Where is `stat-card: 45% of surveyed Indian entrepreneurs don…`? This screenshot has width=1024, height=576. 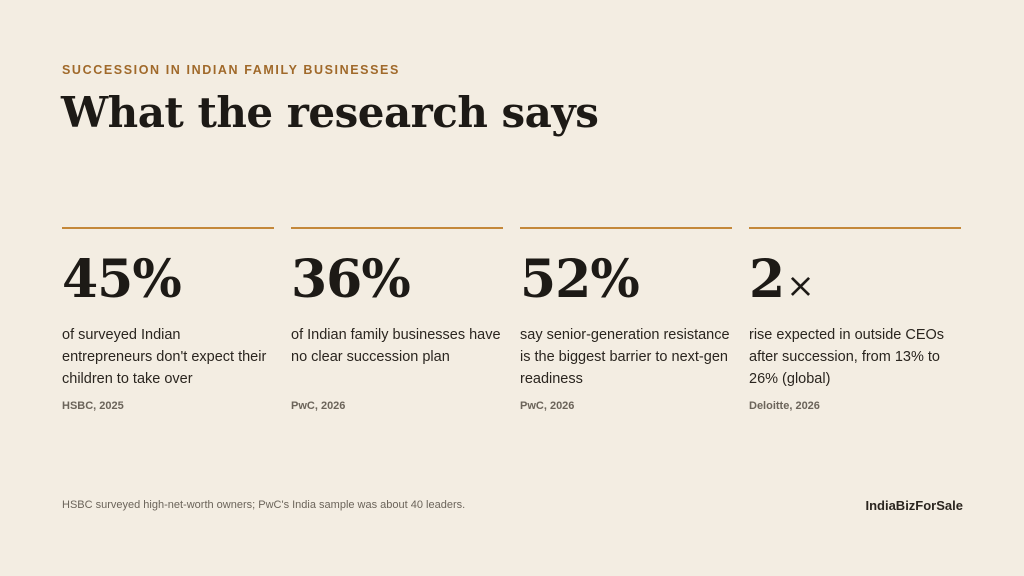 stat-card: 45% of surveyed Indian entrepreneurs don… is located at coordinates (168, 319).